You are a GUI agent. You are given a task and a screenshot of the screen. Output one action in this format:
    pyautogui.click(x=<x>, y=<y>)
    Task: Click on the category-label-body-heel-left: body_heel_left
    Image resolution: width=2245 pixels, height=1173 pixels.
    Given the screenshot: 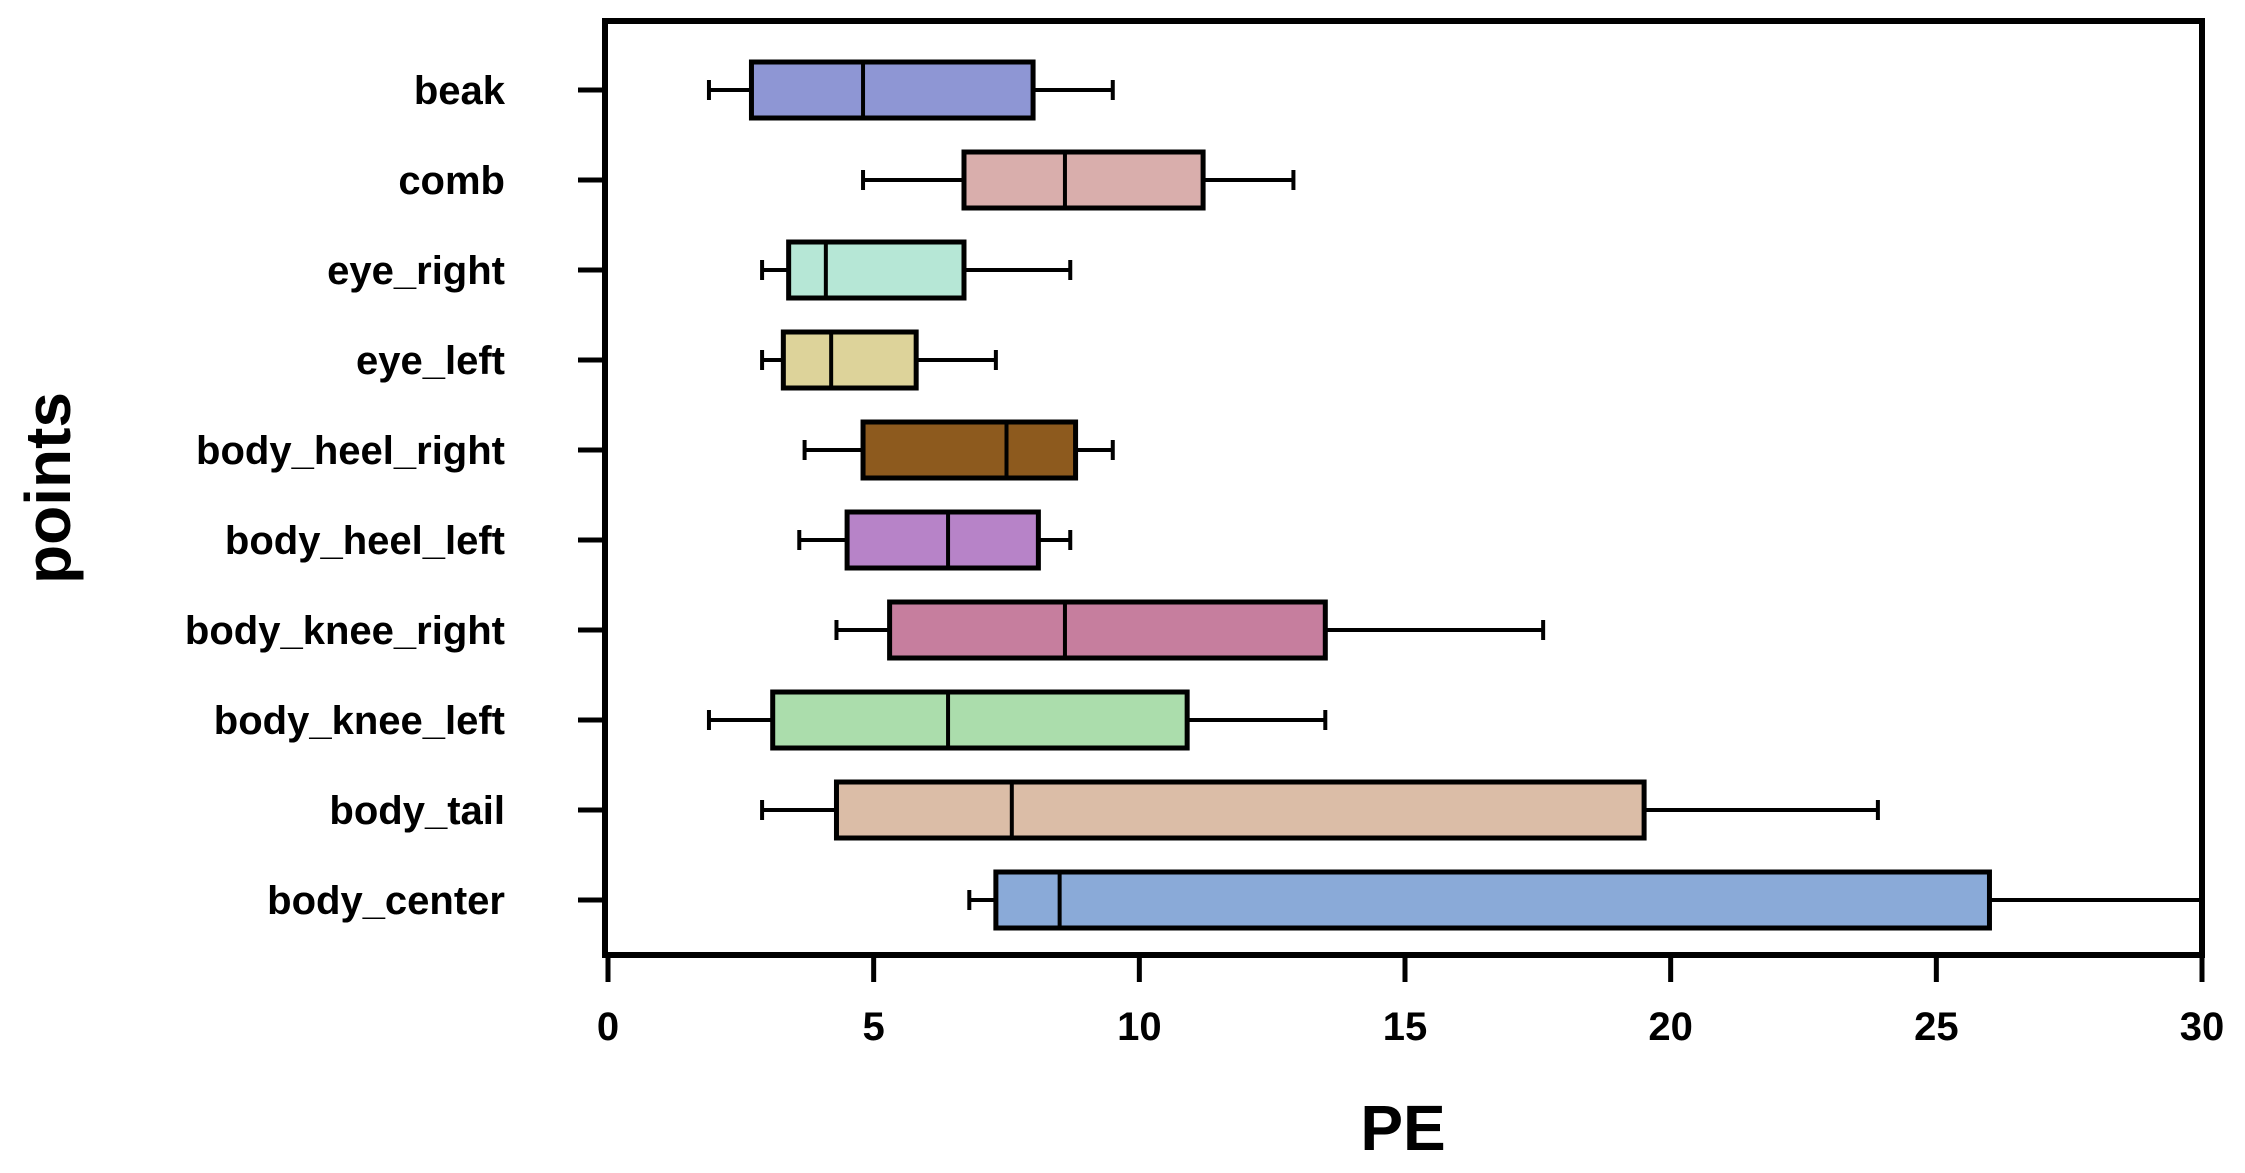 What is the action you would take?
    pyautogui.click(x=365, y=541)
    